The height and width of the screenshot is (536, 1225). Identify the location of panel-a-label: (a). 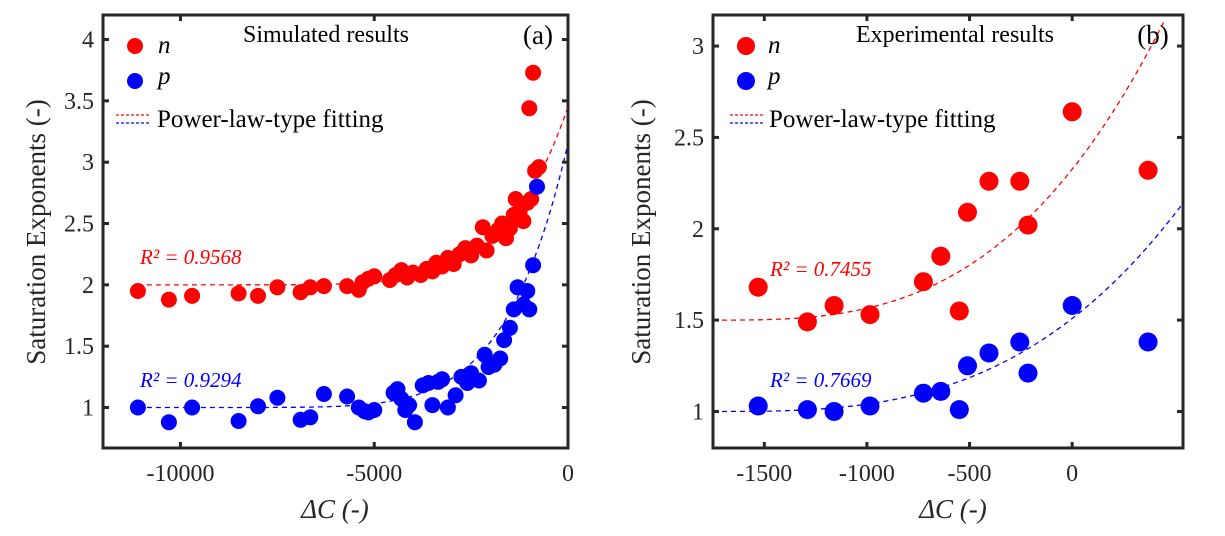
(538, 35).